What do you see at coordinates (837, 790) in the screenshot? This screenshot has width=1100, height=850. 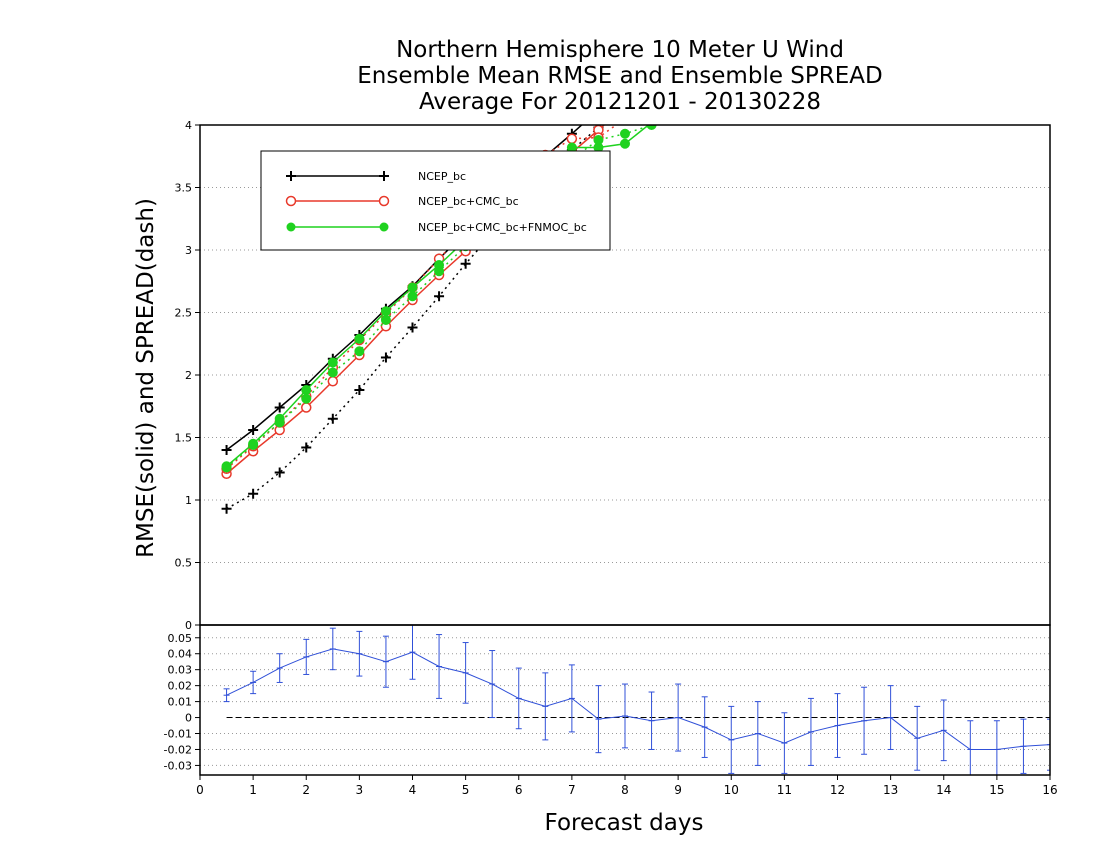 I see `x-tick-label: 12` at bounding box center [837, 790].